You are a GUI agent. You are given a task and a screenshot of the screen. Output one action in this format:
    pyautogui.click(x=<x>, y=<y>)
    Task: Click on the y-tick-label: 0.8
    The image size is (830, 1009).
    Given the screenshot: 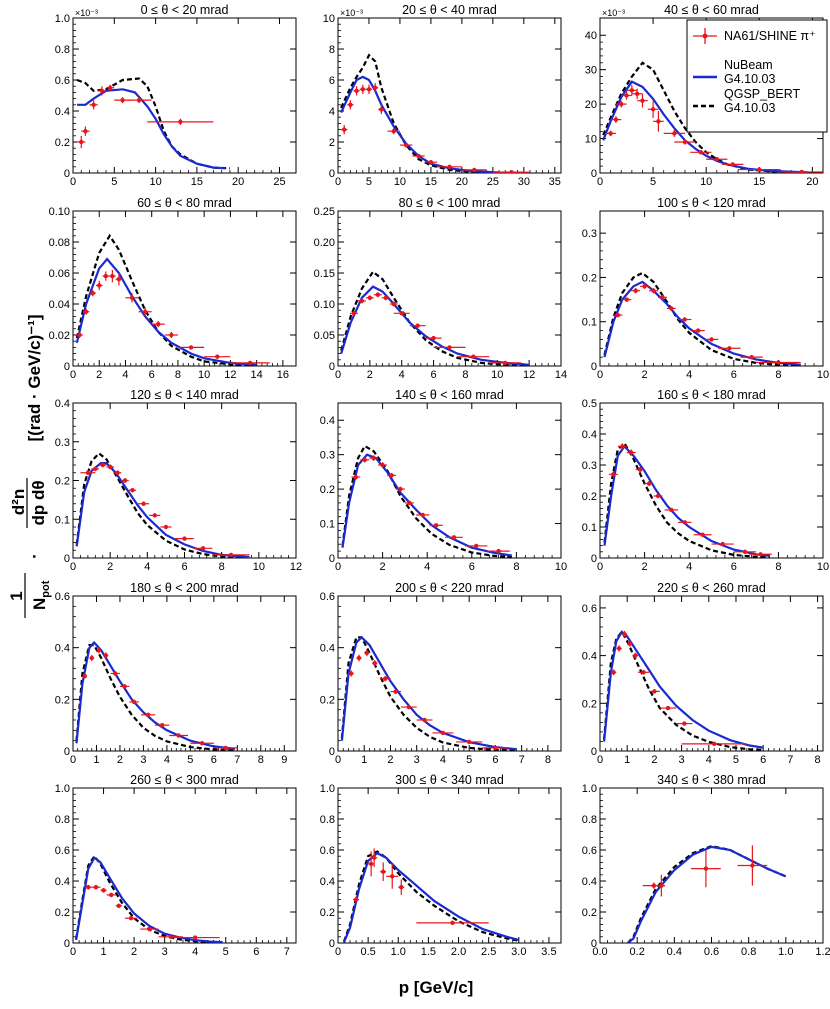 What is the action you would take?
    pyautogui.click(x=62, y=50)
    